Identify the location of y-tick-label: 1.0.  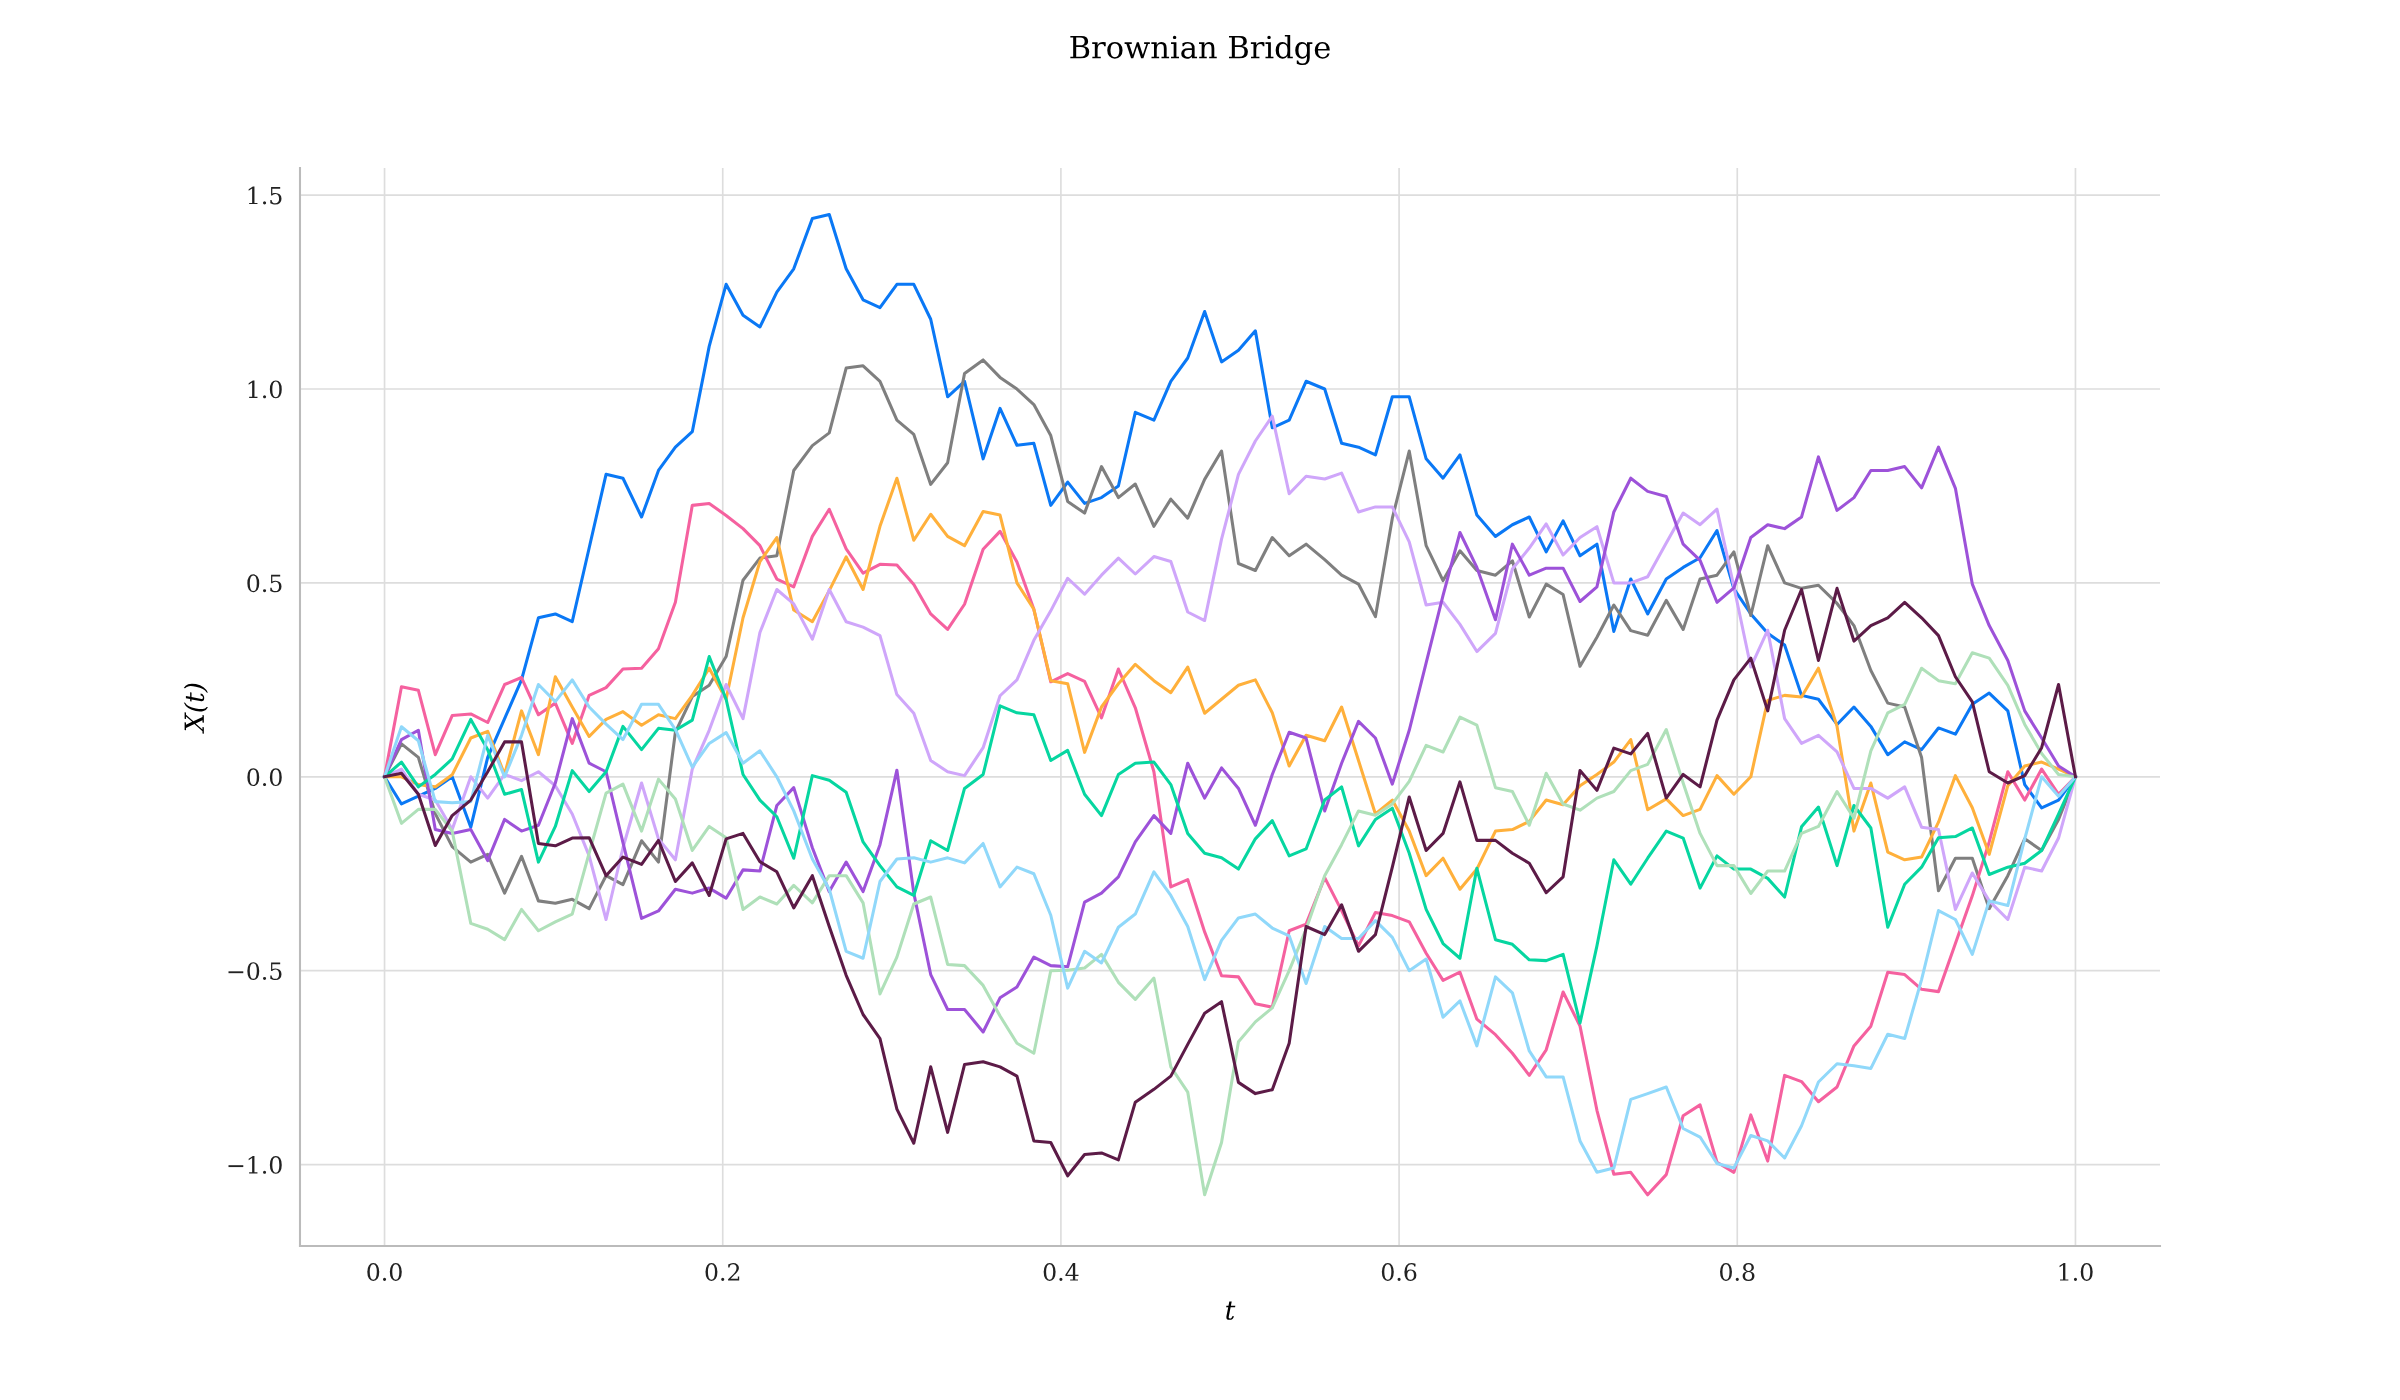
(265, 389).